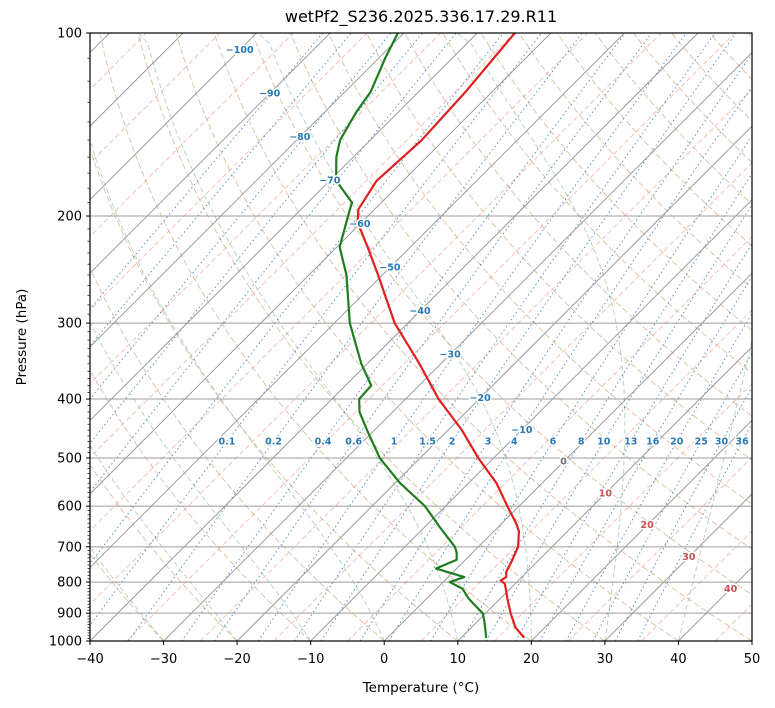 This screenshot has width=775, height=708. What do you see at coordinates (421, 688) in the screenshot?
I see `x-axis-label: Temperature (°C)` at bounding box center [421, 688].